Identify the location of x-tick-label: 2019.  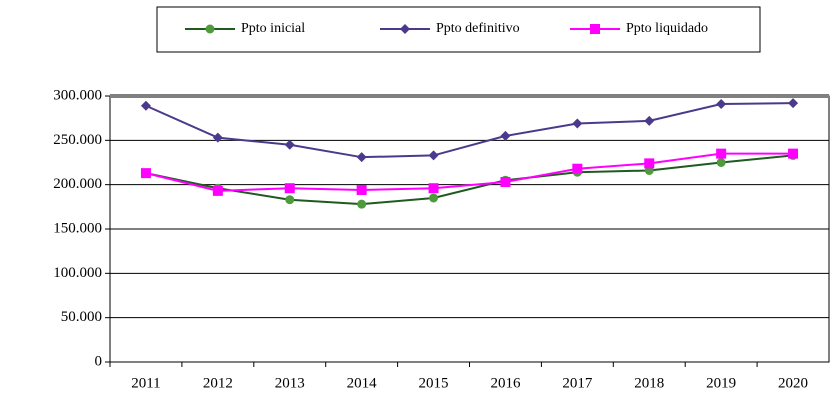
(721, 383).